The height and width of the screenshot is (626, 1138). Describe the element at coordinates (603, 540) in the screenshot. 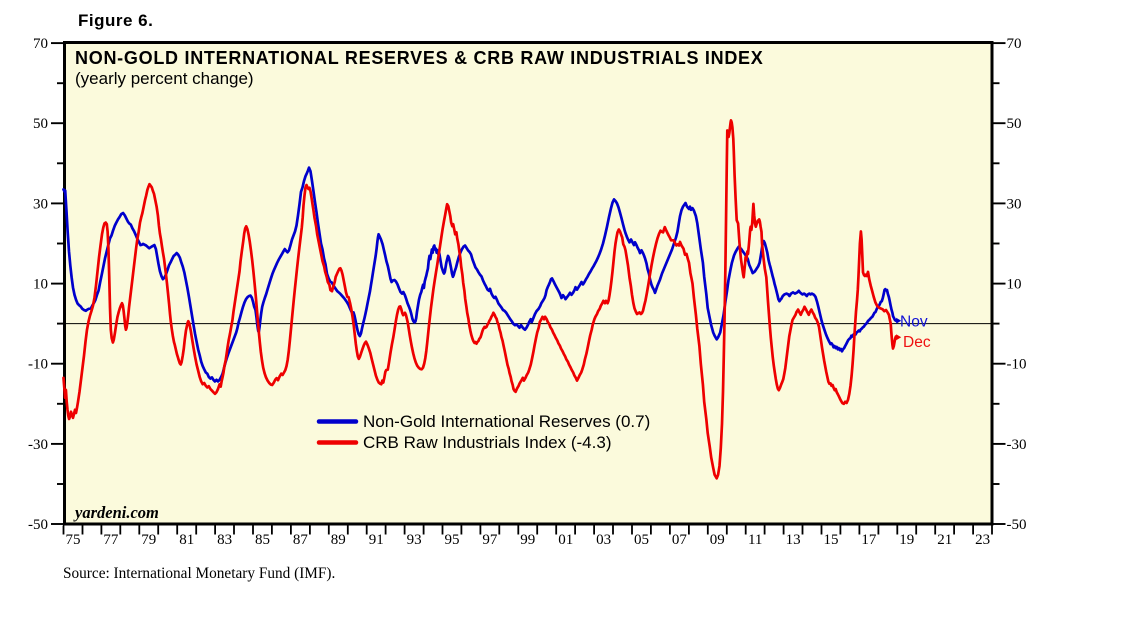

I see `svg-text: 03` at that location.